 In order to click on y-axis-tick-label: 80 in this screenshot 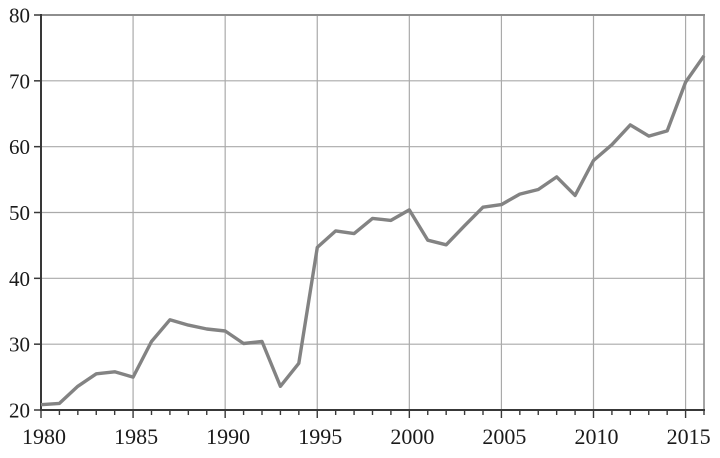, I will do `click(19, 16)`.